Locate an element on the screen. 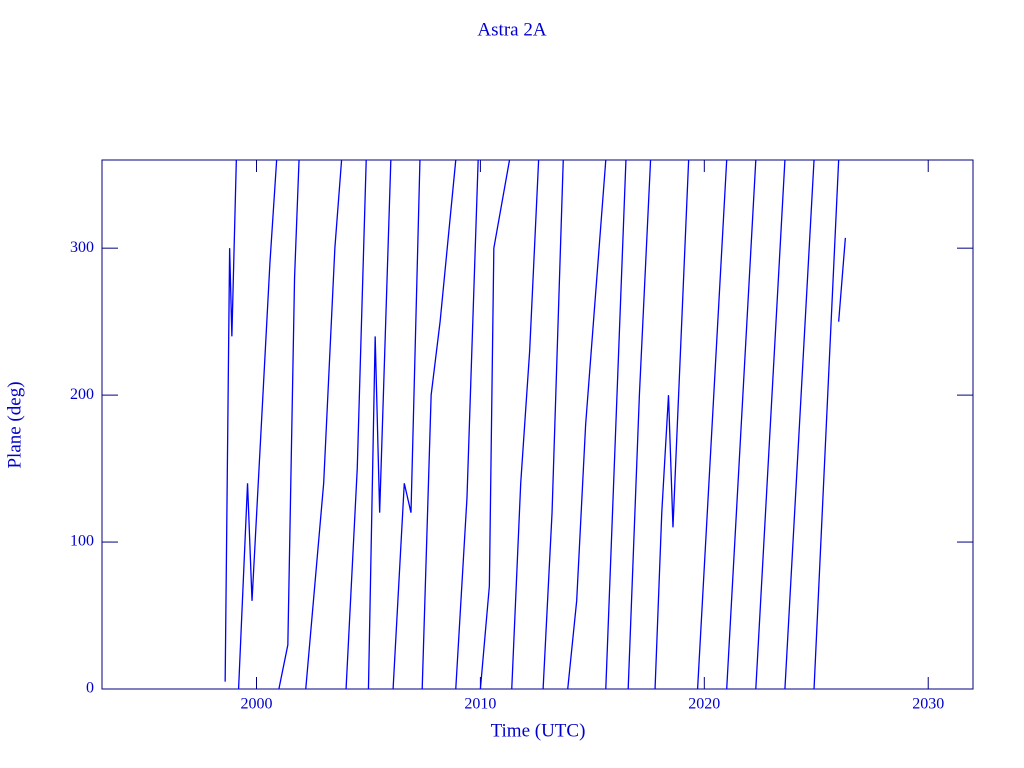  x-axis-label: Time (UTC) is located at coordinates (538, 730).